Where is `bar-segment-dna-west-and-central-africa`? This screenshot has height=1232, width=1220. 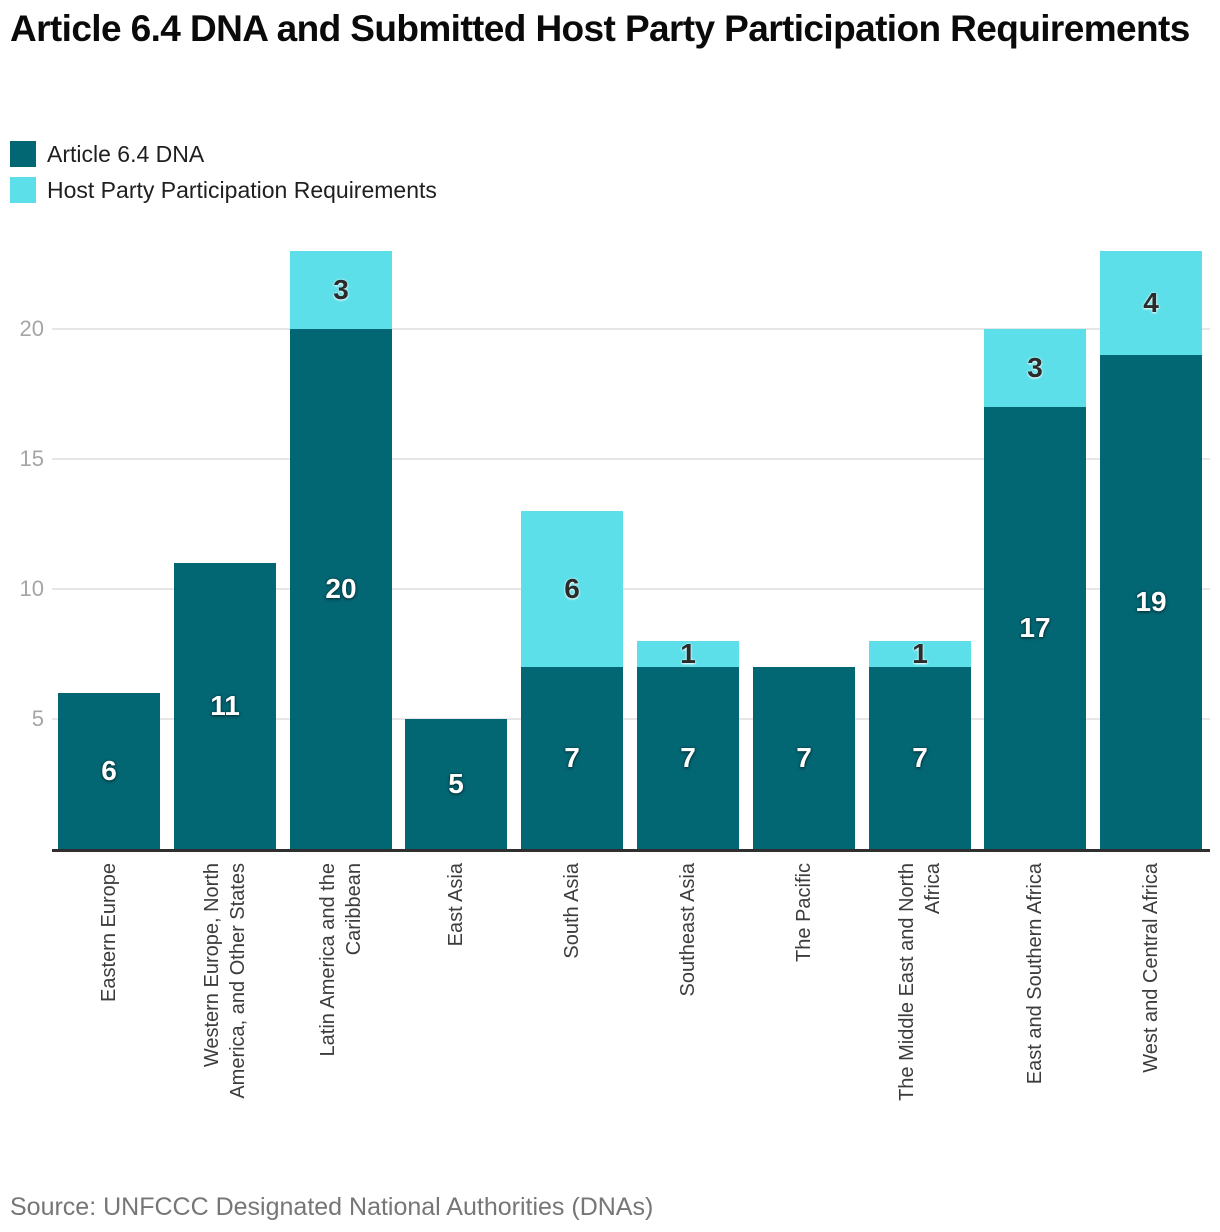 bar-segment-dna-west-and-central-africa is located at coordinates (1151, 602).